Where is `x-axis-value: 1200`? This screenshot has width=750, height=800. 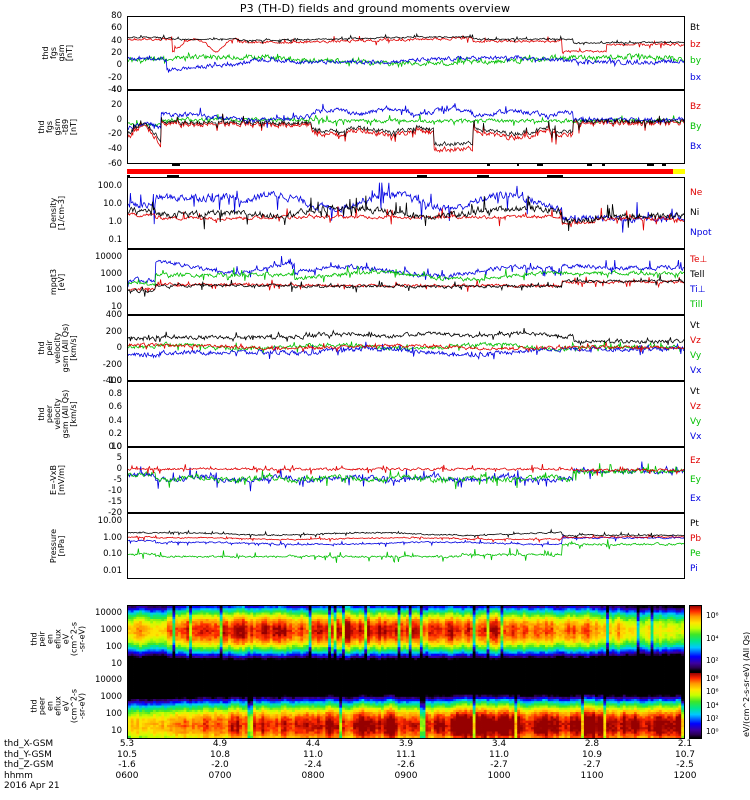
x-axis-value: 1200 is located at coordinates (685, 775).